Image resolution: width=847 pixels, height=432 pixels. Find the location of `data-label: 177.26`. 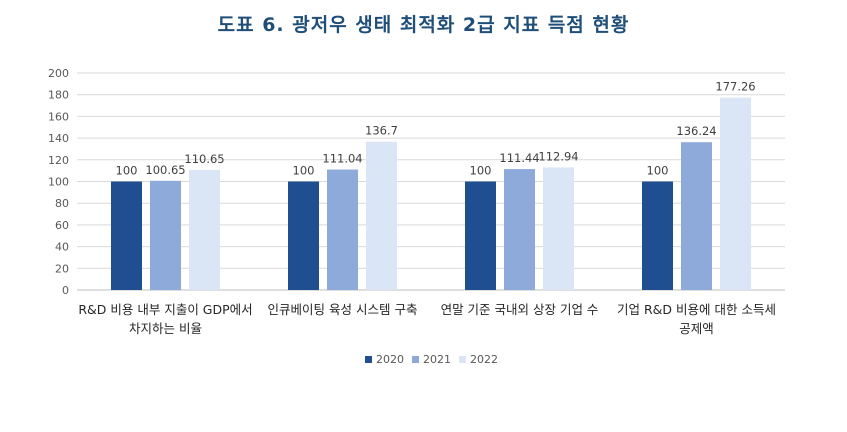

data-label: 177.26 is located at coordinates (735, 87).